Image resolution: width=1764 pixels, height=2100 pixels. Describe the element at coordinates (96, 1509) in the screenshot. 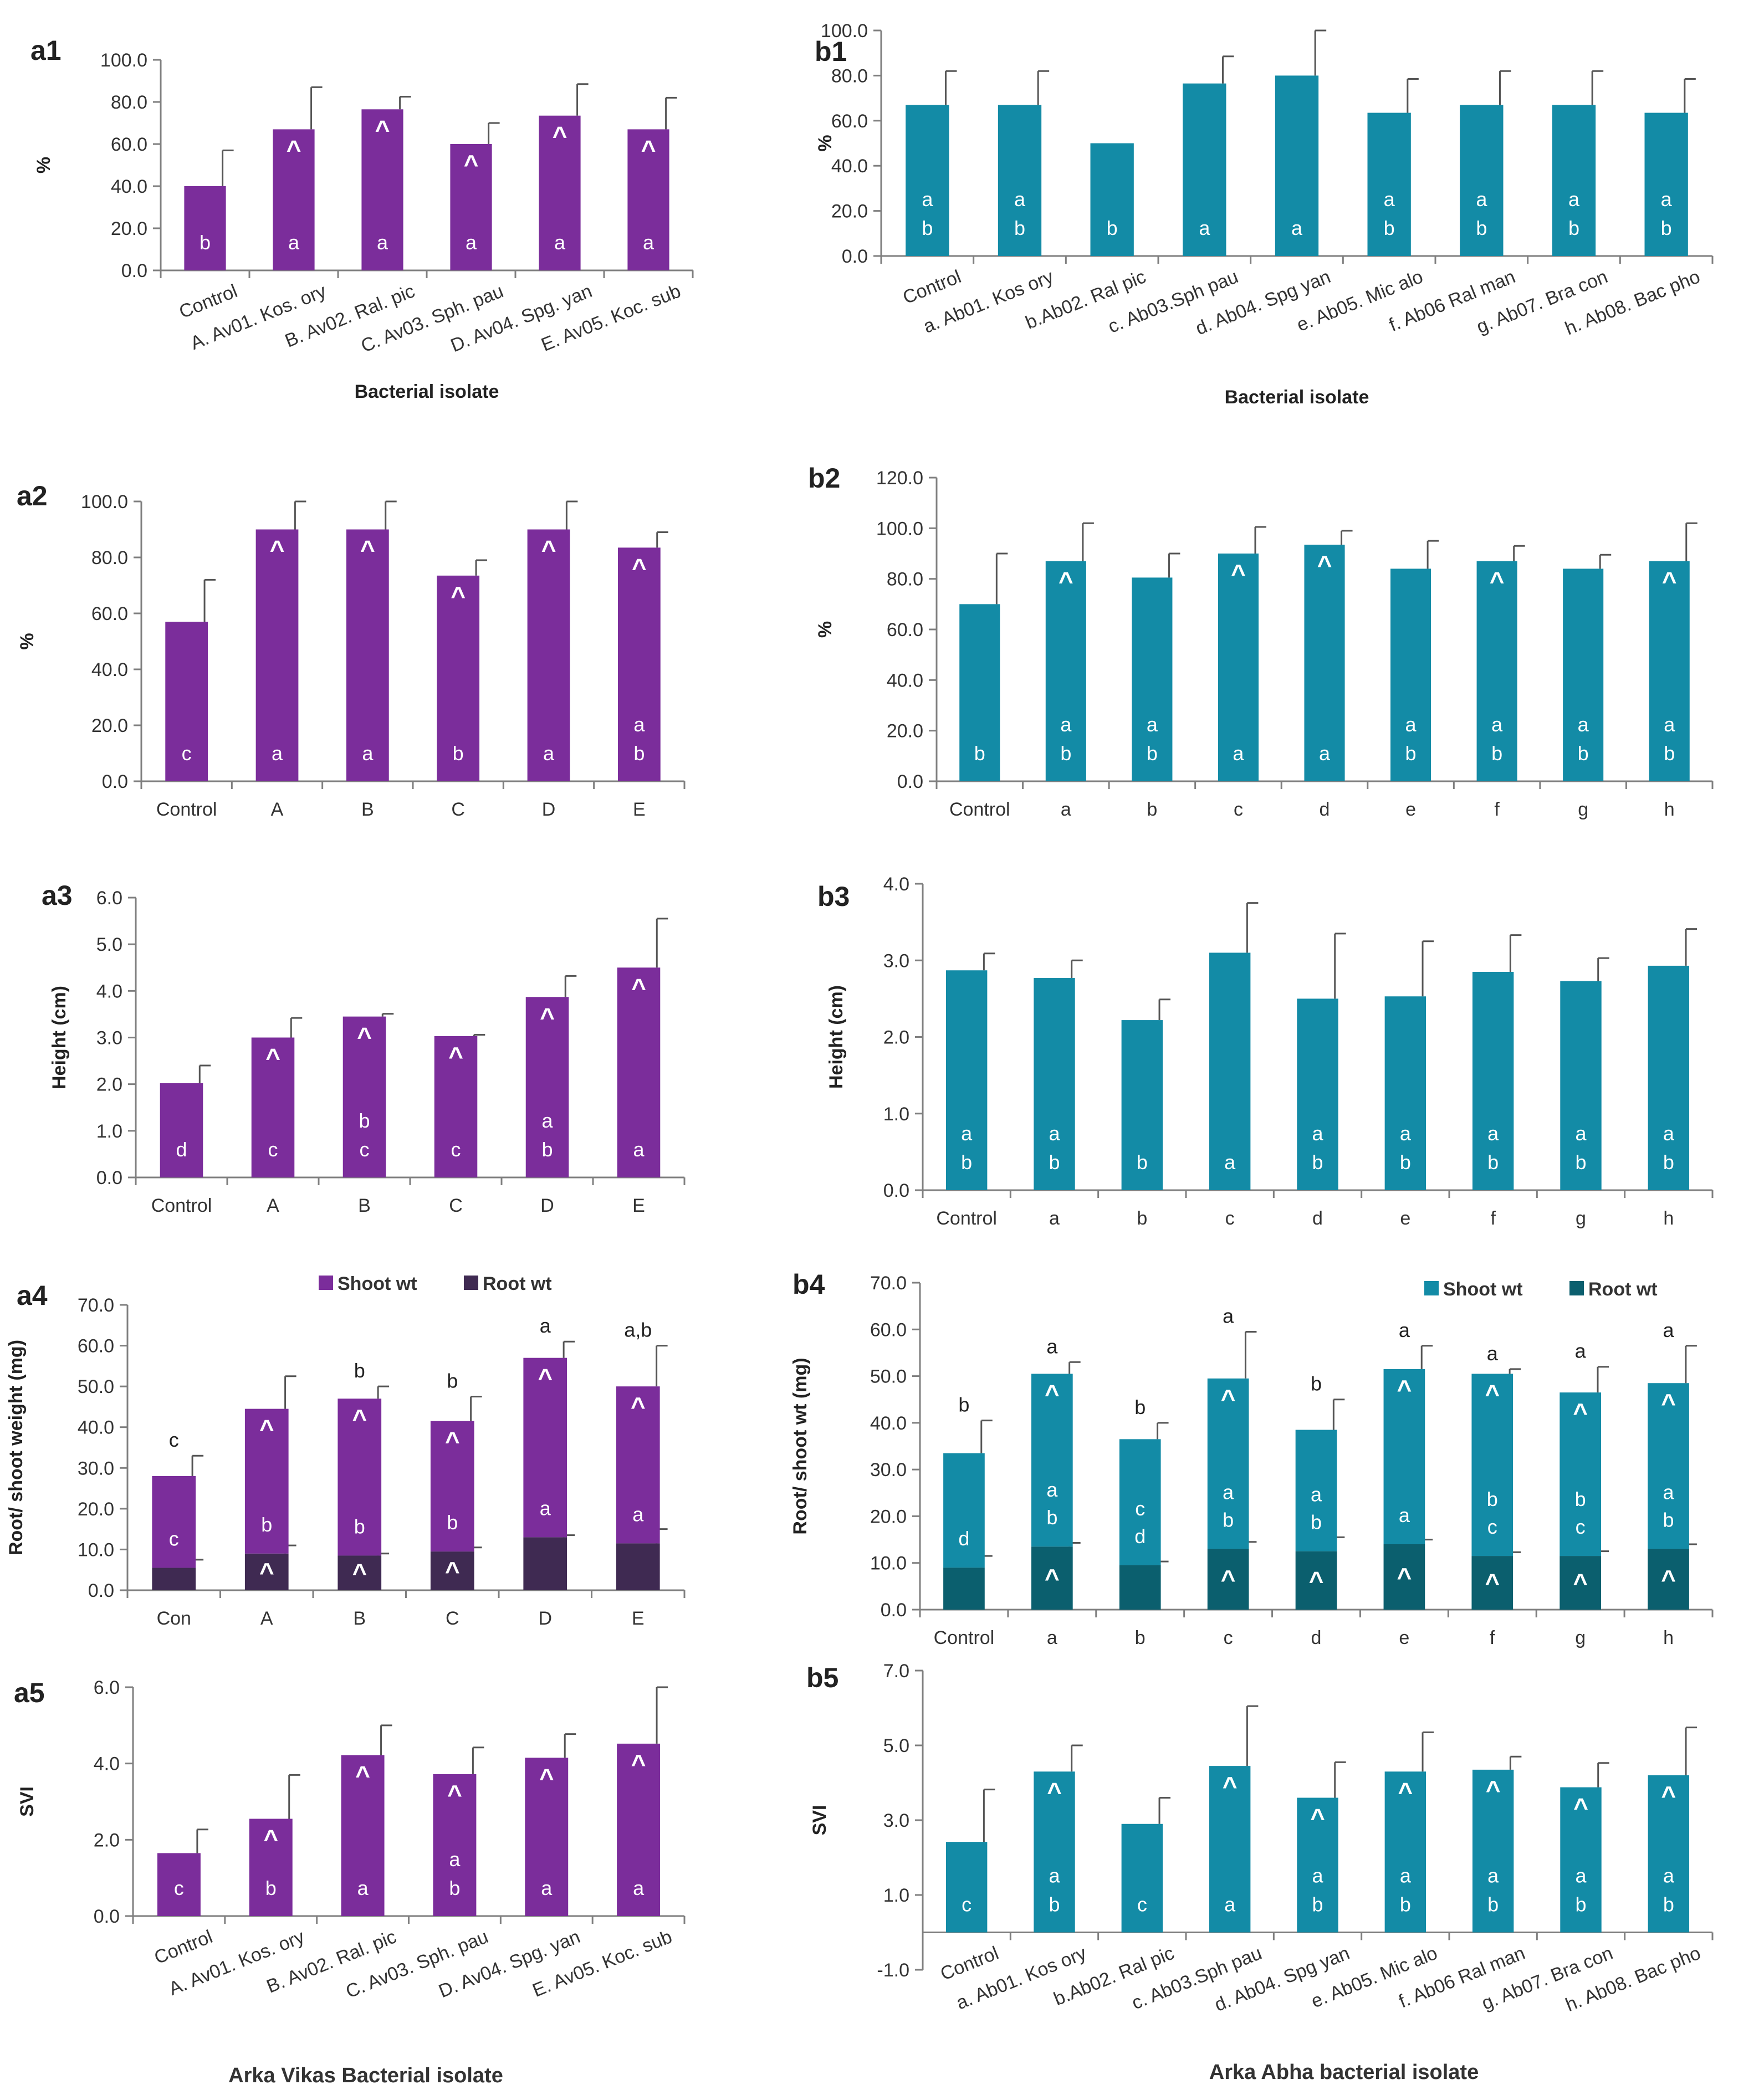

I see `y-tick-label-a4: 20.0` at that location.